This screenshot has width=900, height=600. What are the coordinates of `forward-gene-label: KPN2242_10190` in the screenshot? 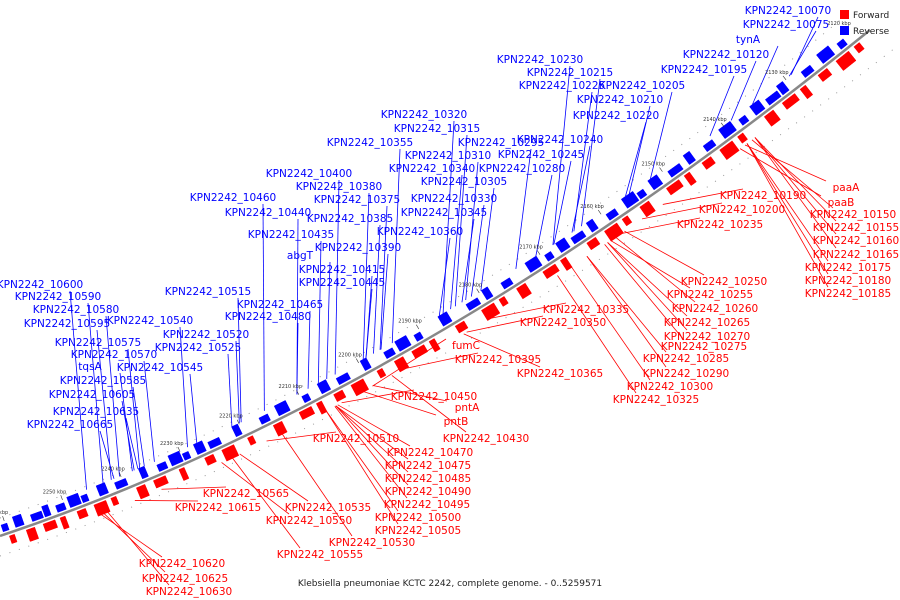 It's located at (763, 196).